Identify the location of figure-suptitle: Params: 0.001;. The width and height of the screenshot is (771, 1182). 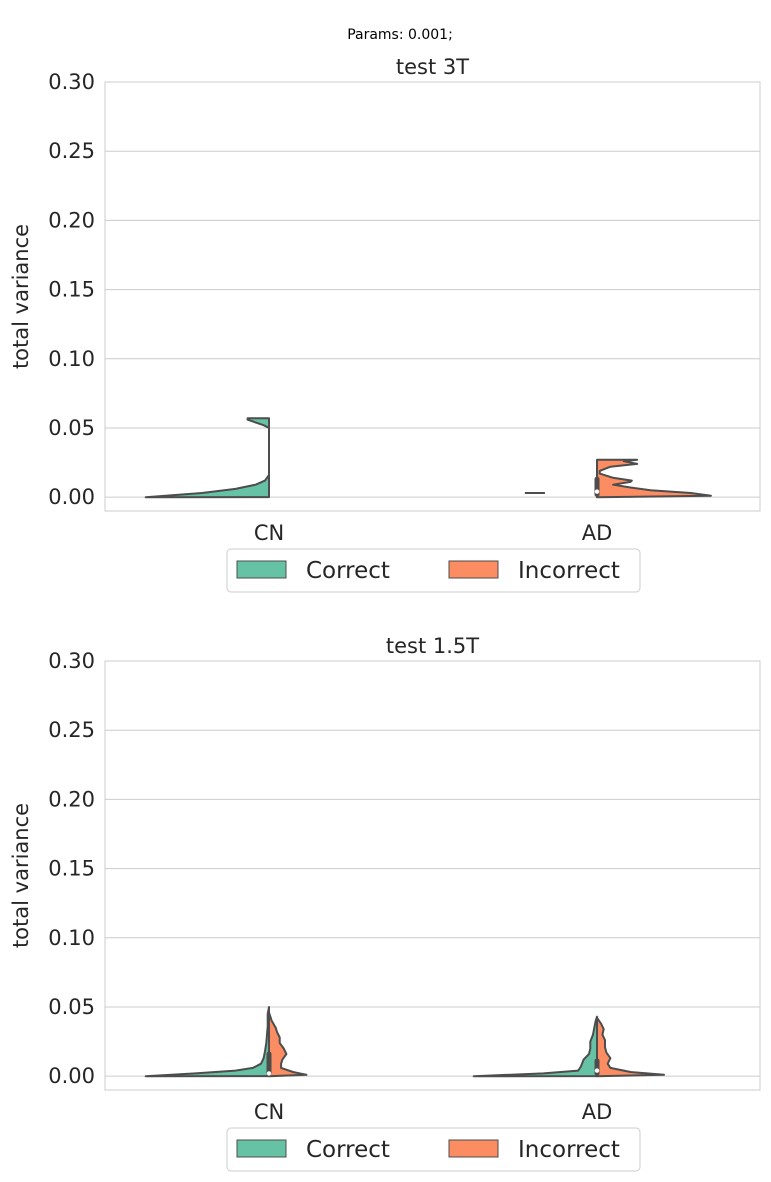
(400, 35).